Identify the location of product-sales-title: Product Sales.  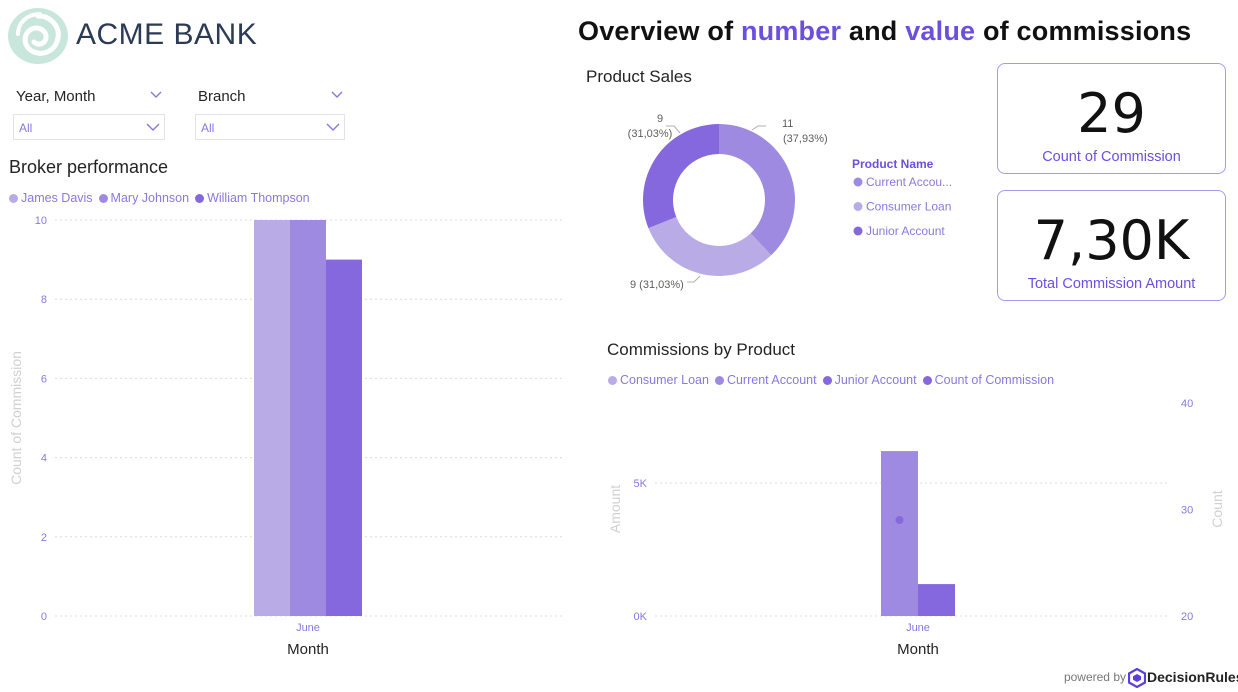
(639, 76).